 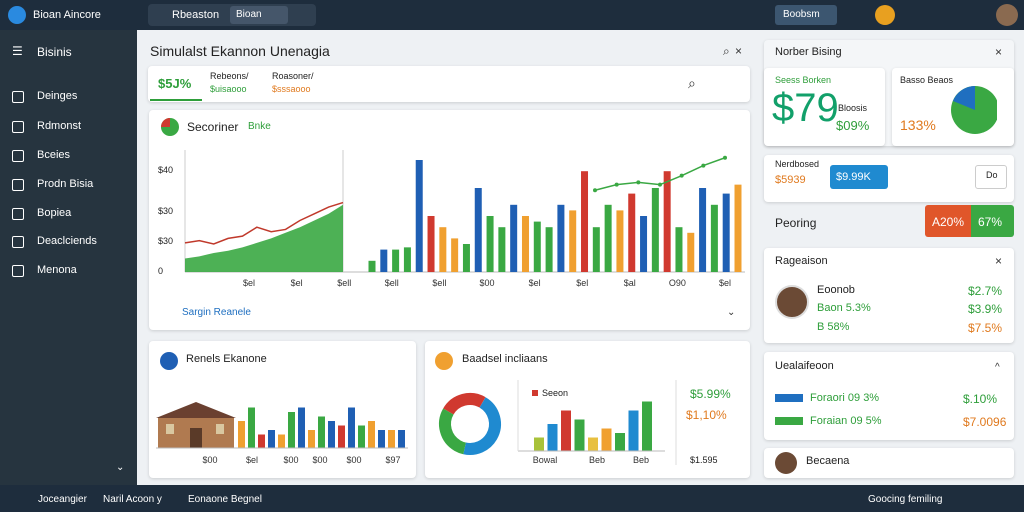 I want to click on row-name: B 58%, so click(x=833, y=327).